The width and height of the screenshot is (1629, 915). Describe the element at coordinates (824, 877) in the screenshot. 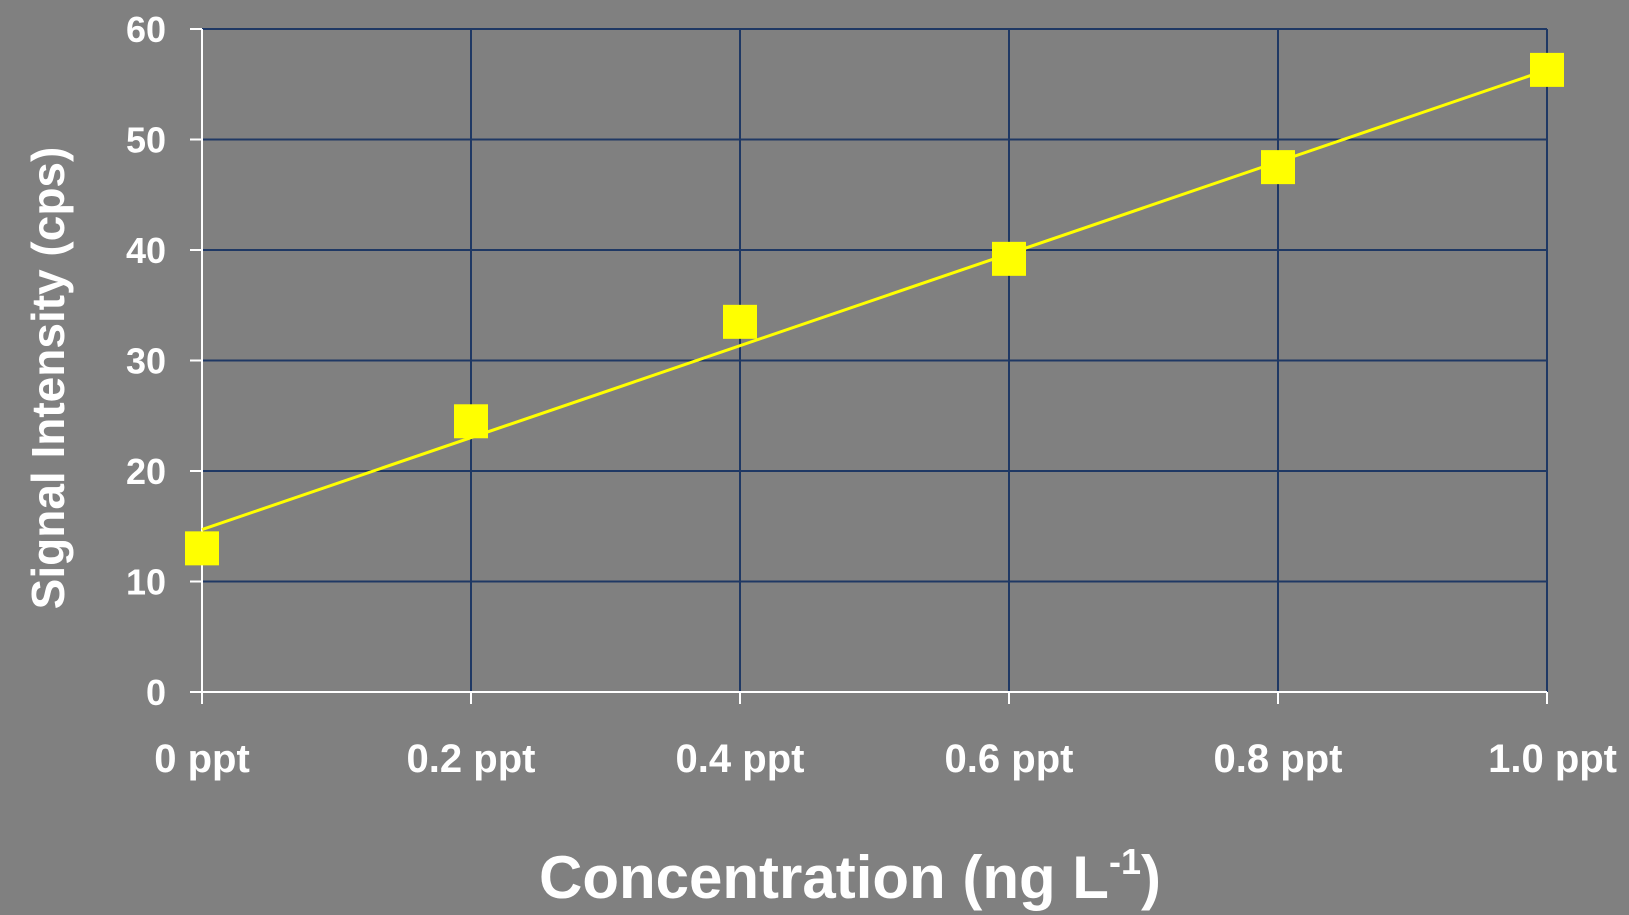

I see `x-axis-title-main: Concentration (ng L` at that location.